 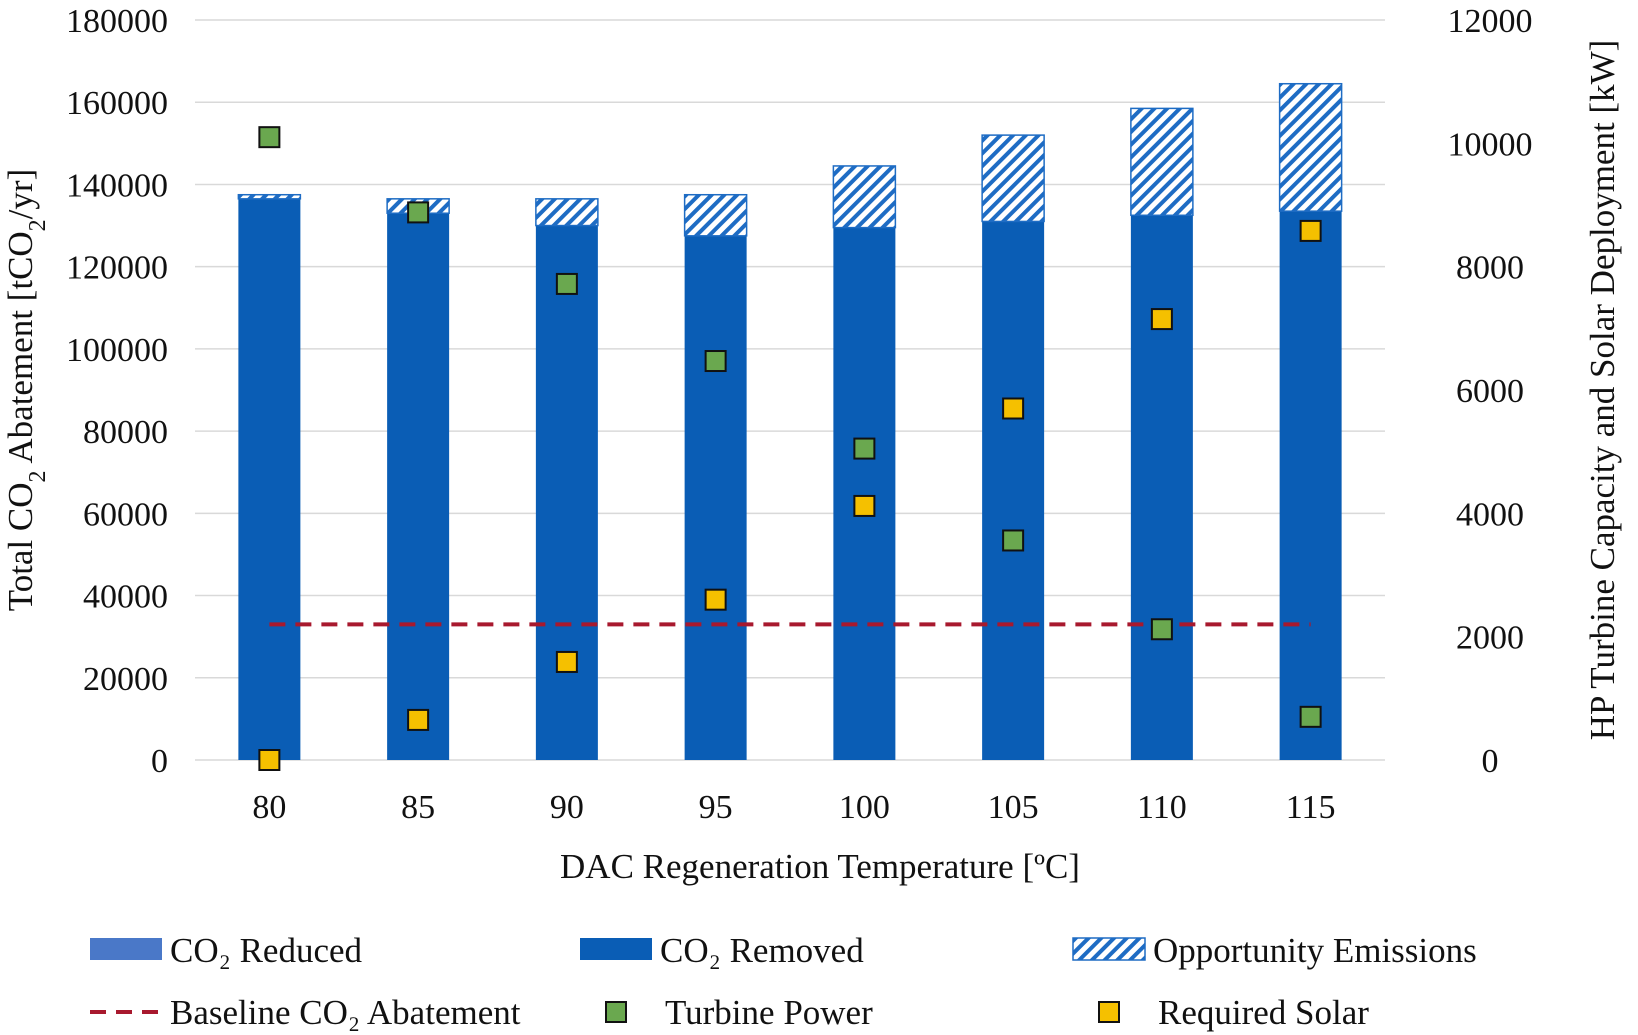 What do you see at coordinates (1013, 807) in the screenshot?
I see `x-tick-label: 105` at bounding box center [1013, 807].